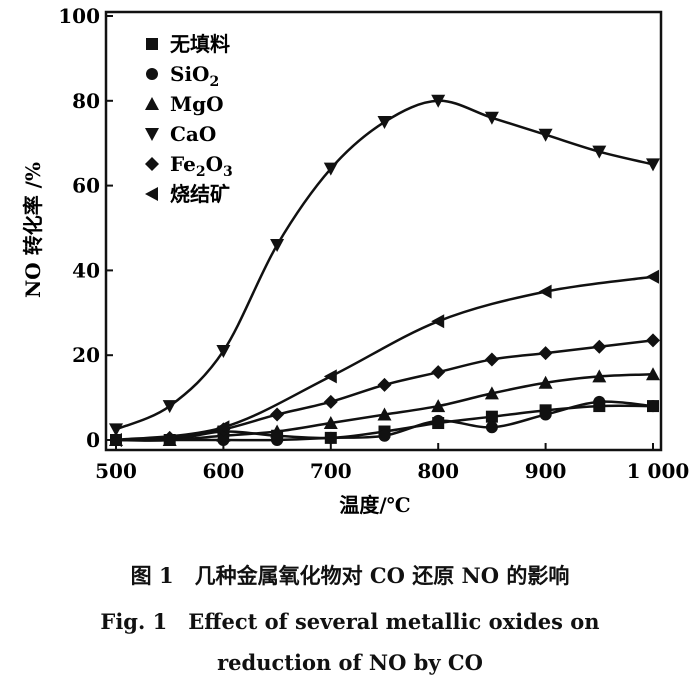 The image size is (700, 699). Describe the element at coordinates (86, 270) in the screenshot. I see `y-tick-label: 40` at that location.